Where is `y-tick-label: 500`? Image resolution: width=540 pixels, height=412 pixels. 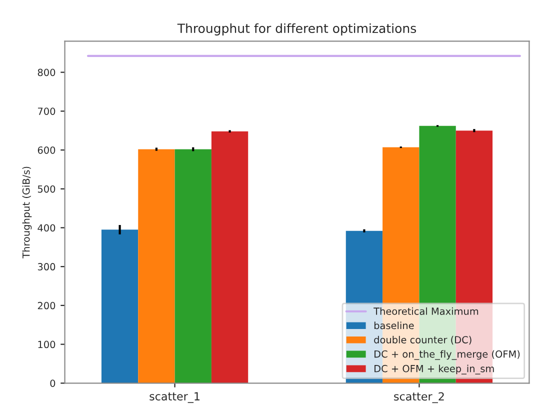
y-tick-label: 500 is located at coordinates (47, 189).